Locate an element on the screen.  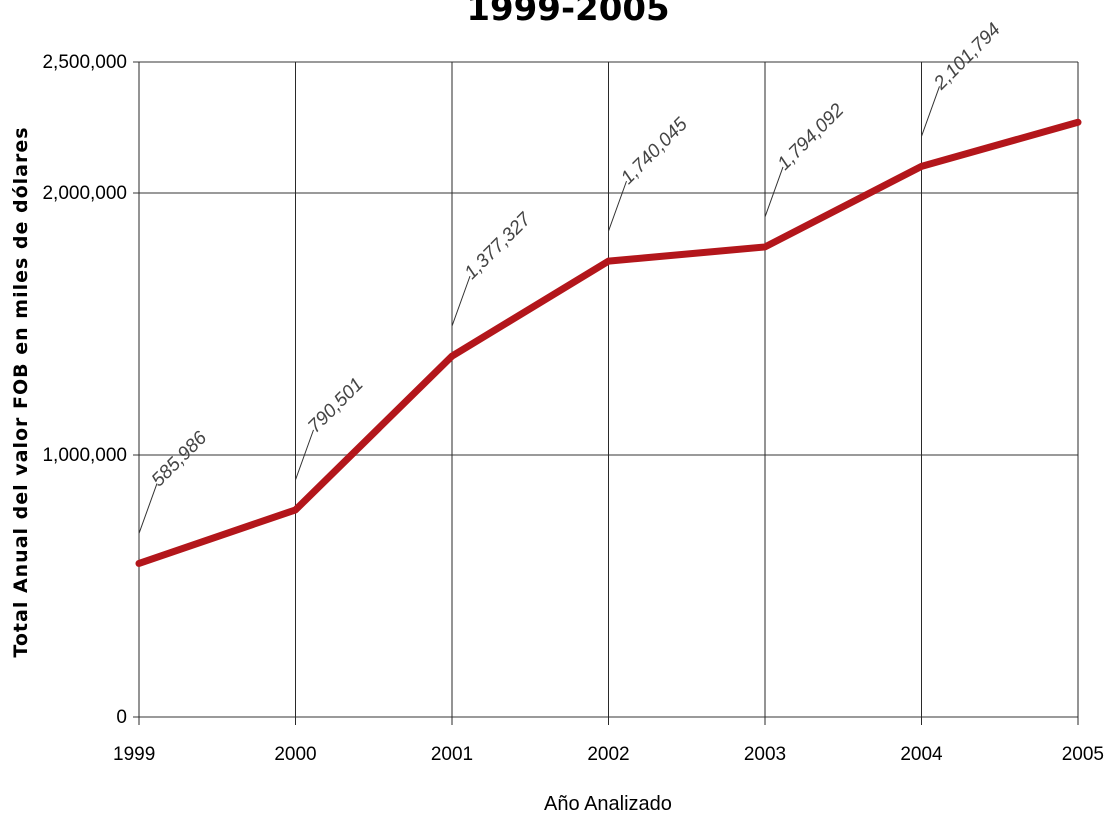
data-label: 790,501 is located at coordinates (335, 405).